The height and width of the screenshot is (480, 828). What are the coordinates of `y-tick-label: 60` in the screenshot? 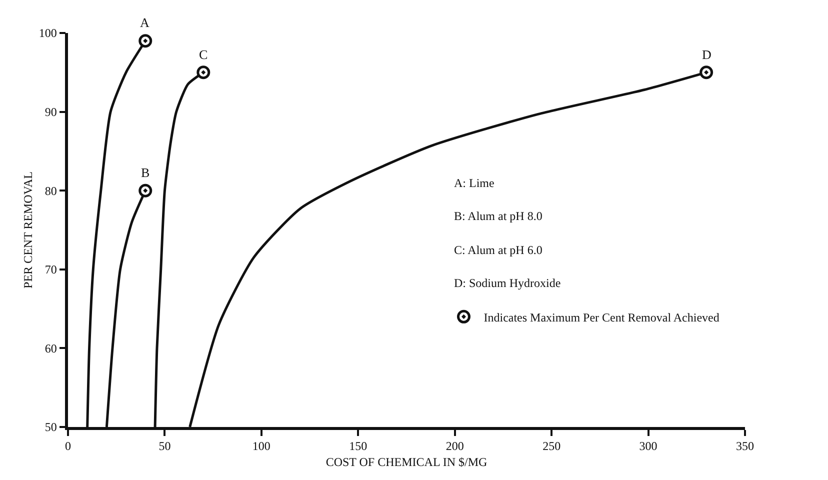 It's located at (50, 348).